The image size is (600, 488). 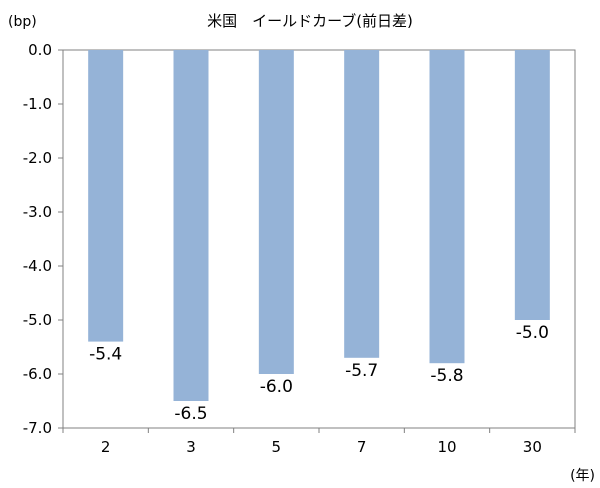 I want to click on y-tick-label: -5.0, so click(x=37, y=320).